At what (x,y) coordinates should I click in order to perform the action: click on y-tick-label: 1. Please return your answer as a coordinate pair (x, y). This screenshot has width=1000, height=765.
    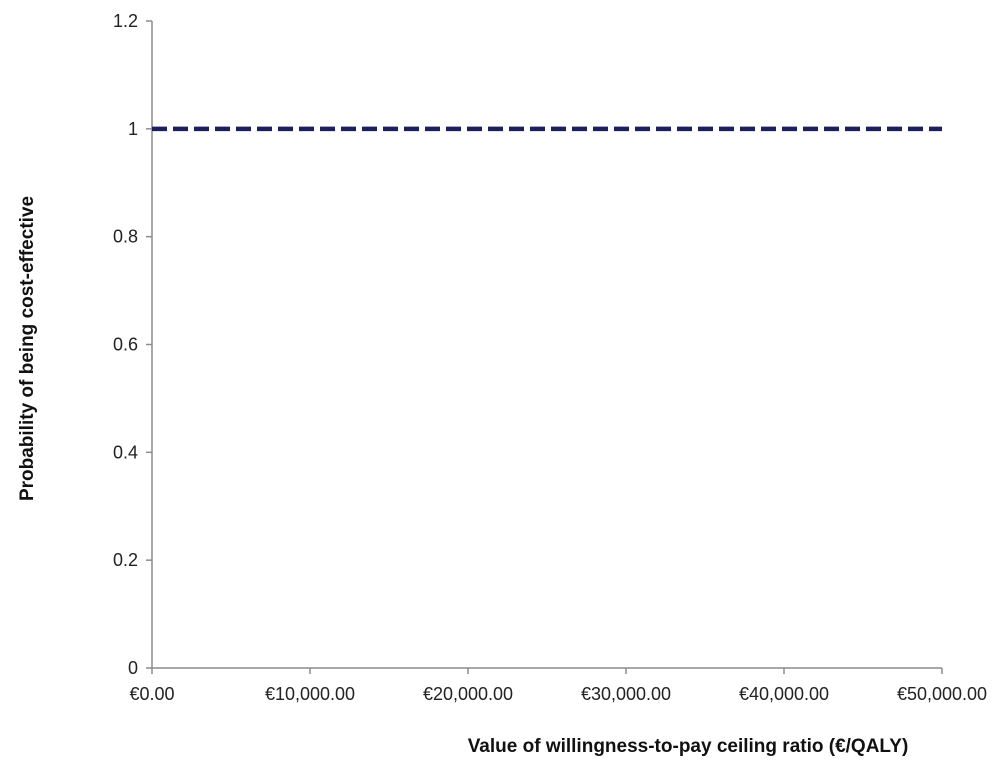
    Looking at the image, I should click on (133, 129).